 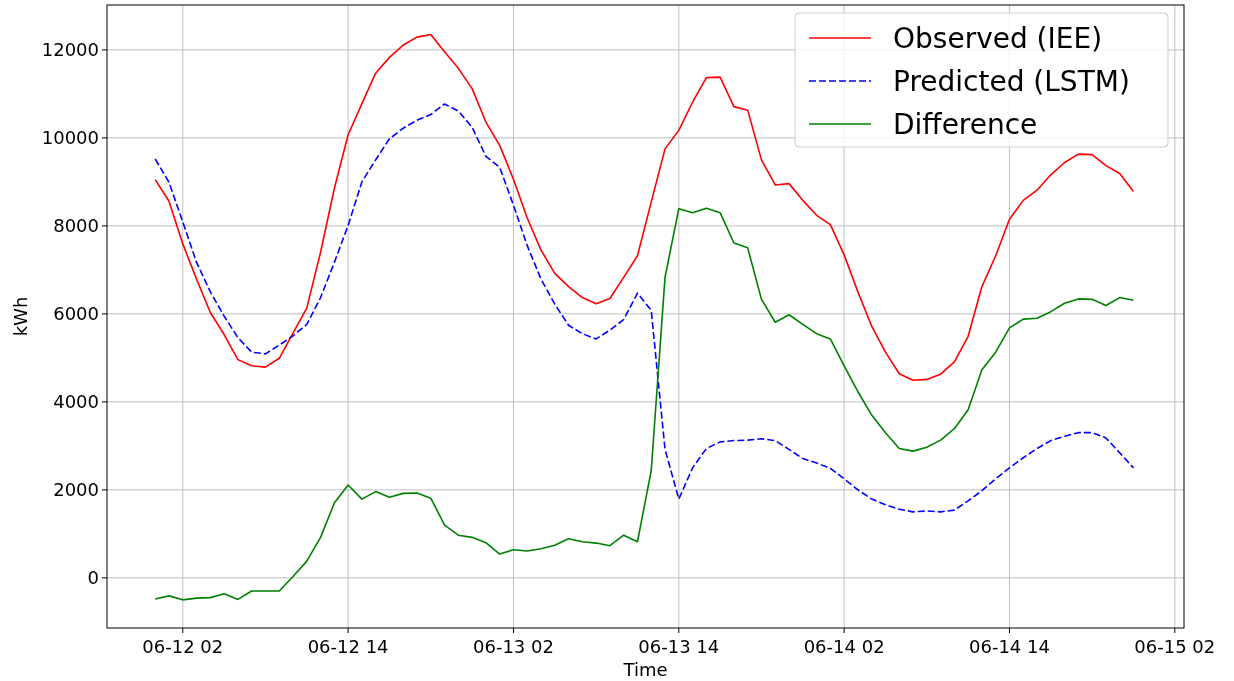 What do you see at coordinates (965, 124) in the screenshot?
I see `legend-label: Difference` at bounding box center [965, 124].